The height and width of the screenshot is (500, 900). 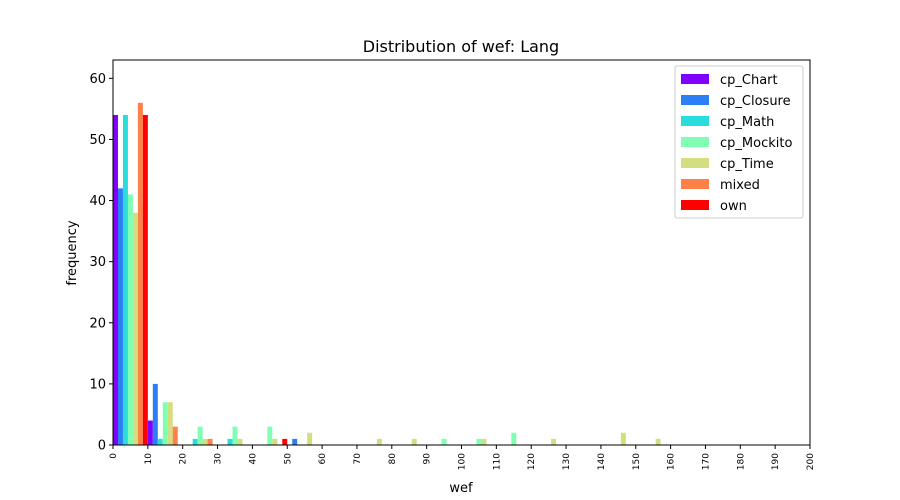 I want to click on x-tick-label: 130, so click(x=567, y=461).